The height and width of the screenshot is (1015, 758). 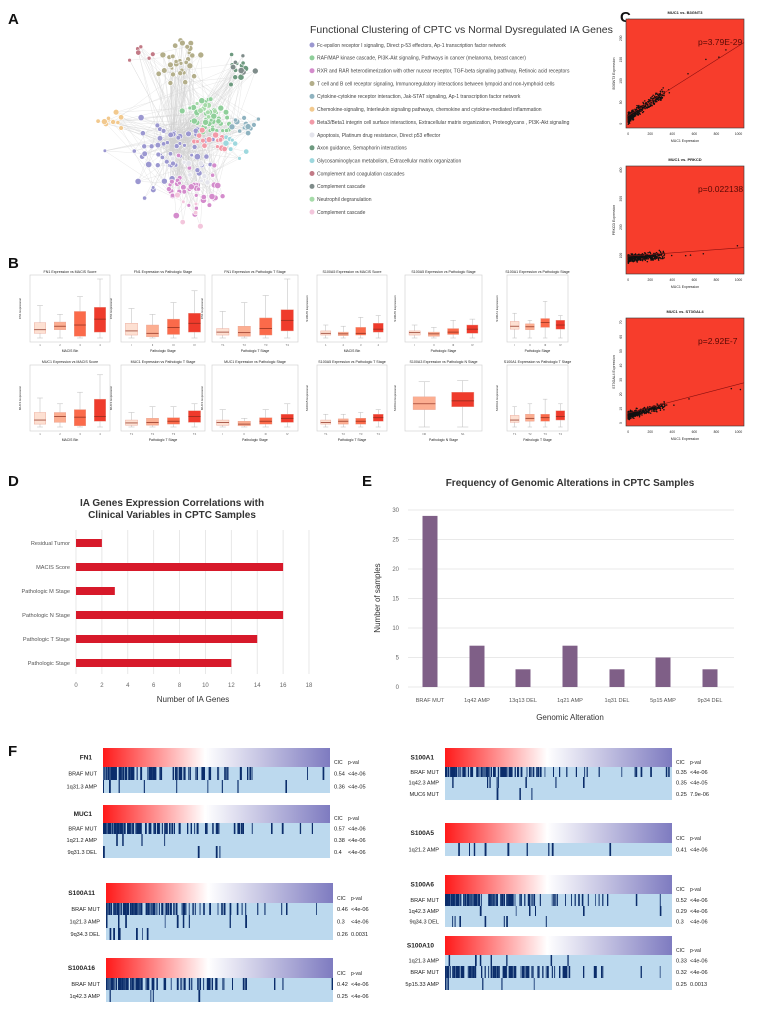 I want to click on scatter-pvalue: p=0.022138, so click(x=720, y=189).